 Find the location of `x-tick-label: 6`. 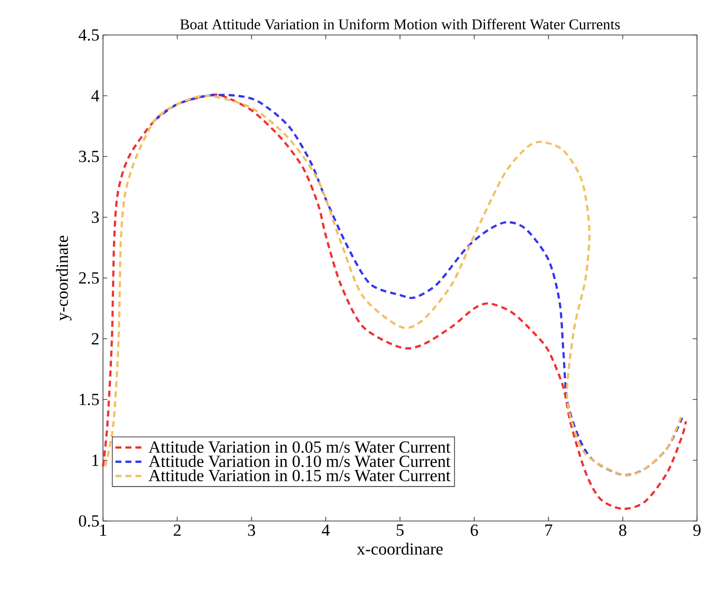

x-tick-label: 6 is located at coordinates (474, 530).